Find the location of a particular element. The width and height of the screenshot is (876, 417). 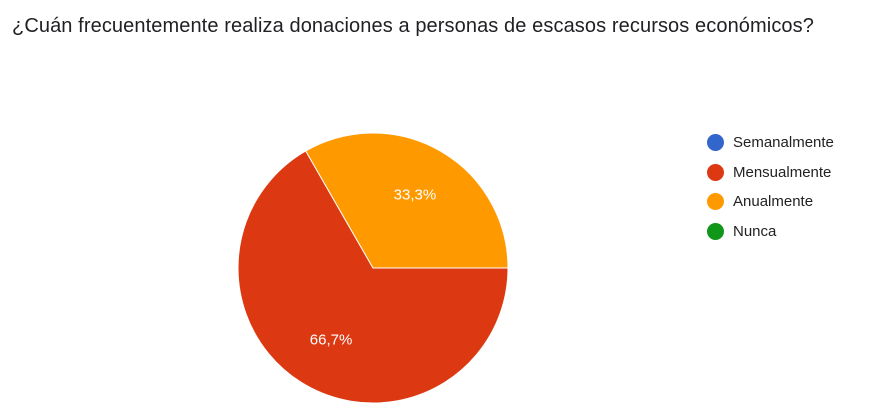

legend-label: Anualmente is located at coordinates (773, 202).